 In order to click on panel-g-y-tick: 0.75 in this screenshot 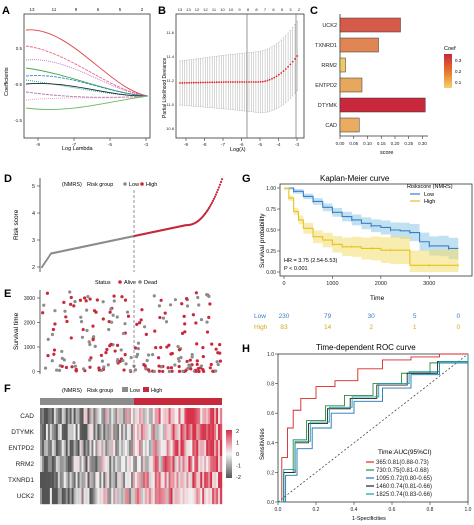, I will do `click(271, 210)`.